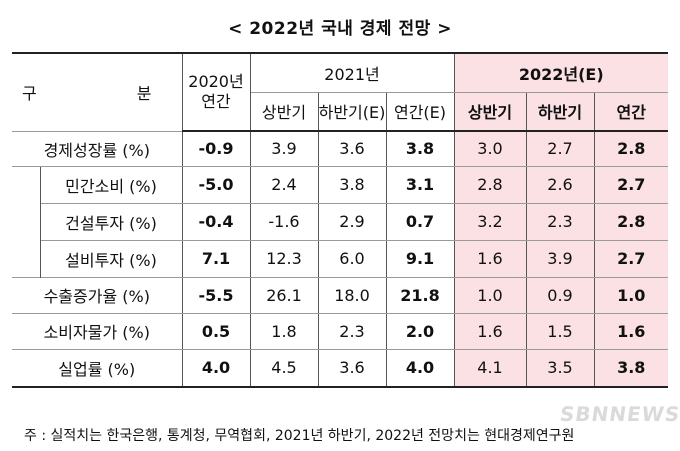 The image size is (680, 451). What do you see at coordinates (631, 368) in the screenshot?
I see `cell-2022-annual: 3.8` at bounding box center [631, 368].